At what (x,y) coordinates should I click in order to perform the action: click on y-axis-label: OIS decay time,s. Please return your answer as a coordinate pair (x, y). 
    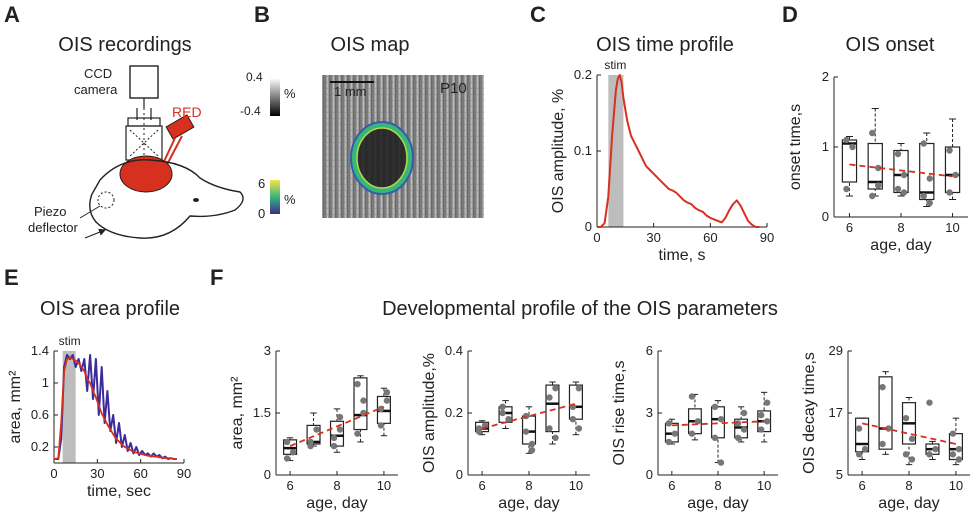
    Looking at the image, I should click on (809, 413).